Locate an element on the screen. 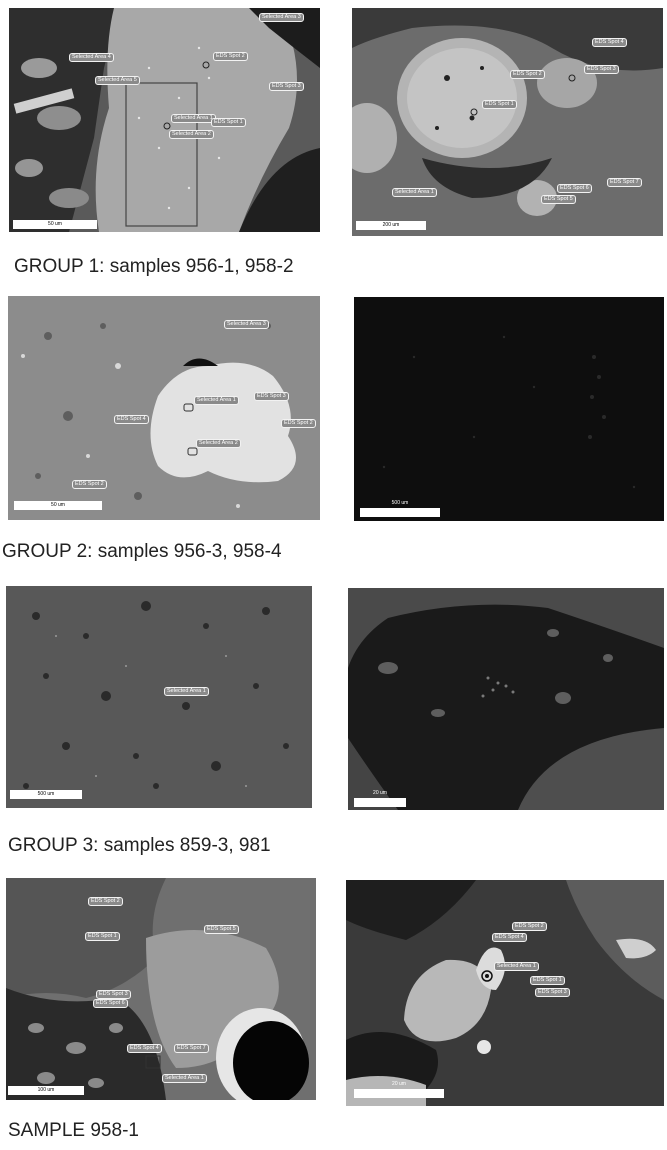  group3-right-micrograph: 20 um is located at coordinates (506, 699).